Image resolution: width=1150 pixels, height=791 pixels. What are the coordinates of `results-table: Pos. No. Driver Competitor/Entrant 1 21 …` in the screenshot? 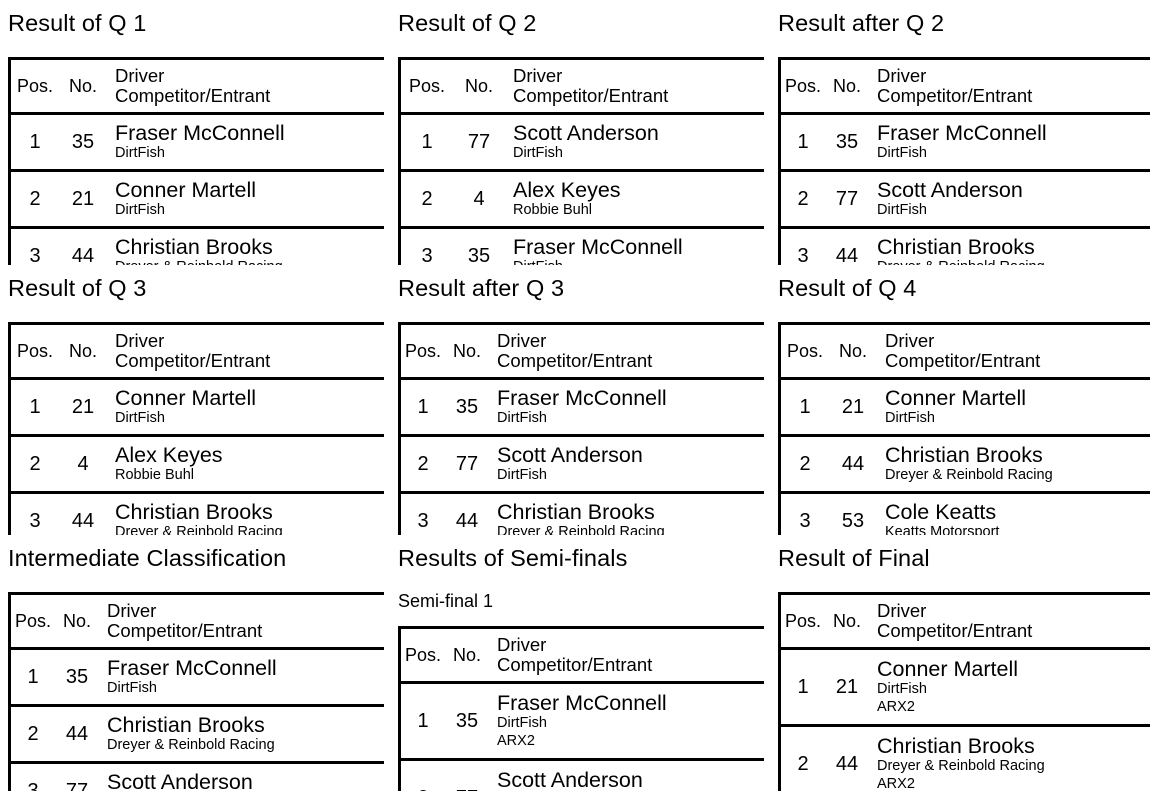 It's located at (964, 691).